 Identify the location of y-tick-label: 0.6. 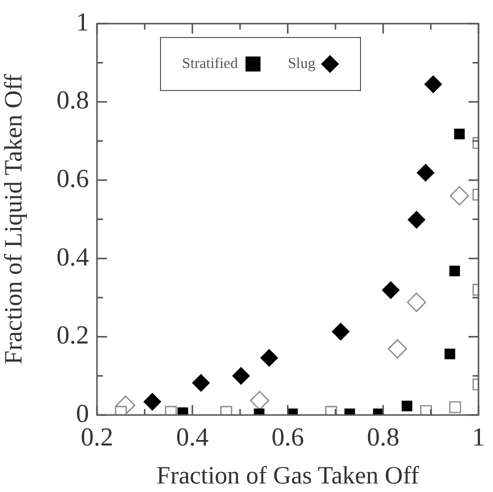
(72, 178).